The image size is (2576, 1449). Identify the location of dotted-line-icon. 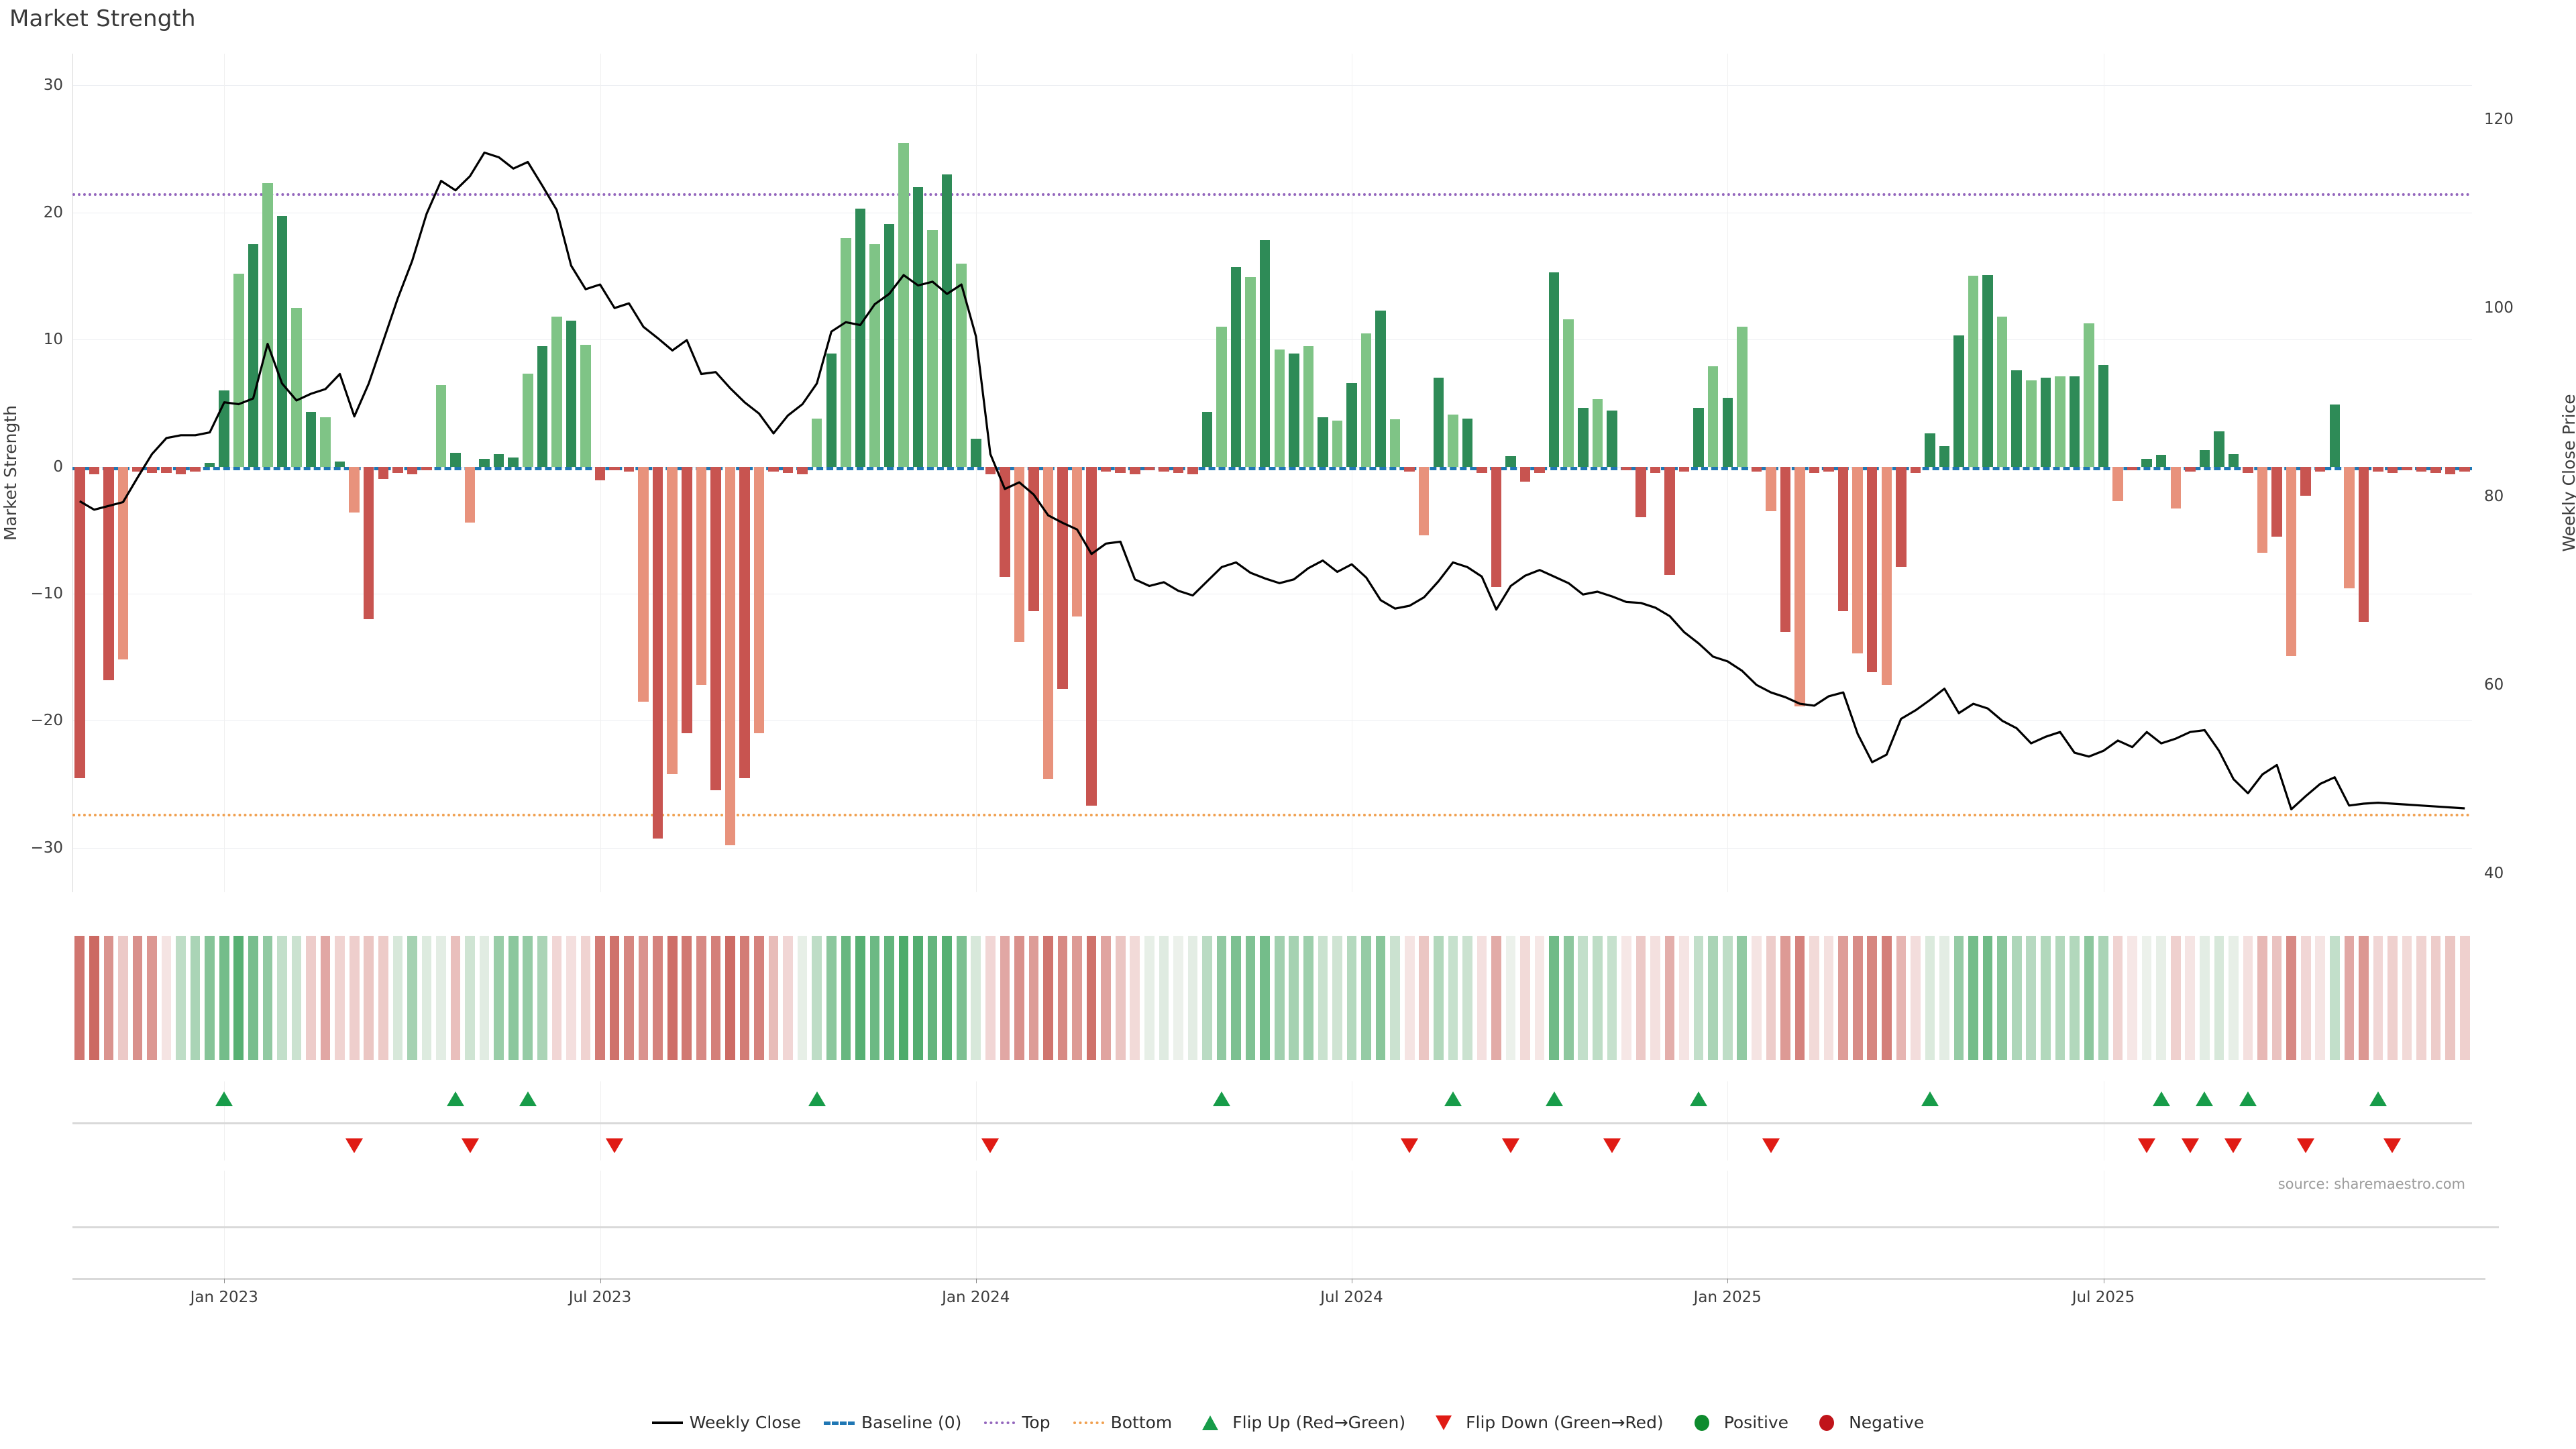
(1000, 1423).